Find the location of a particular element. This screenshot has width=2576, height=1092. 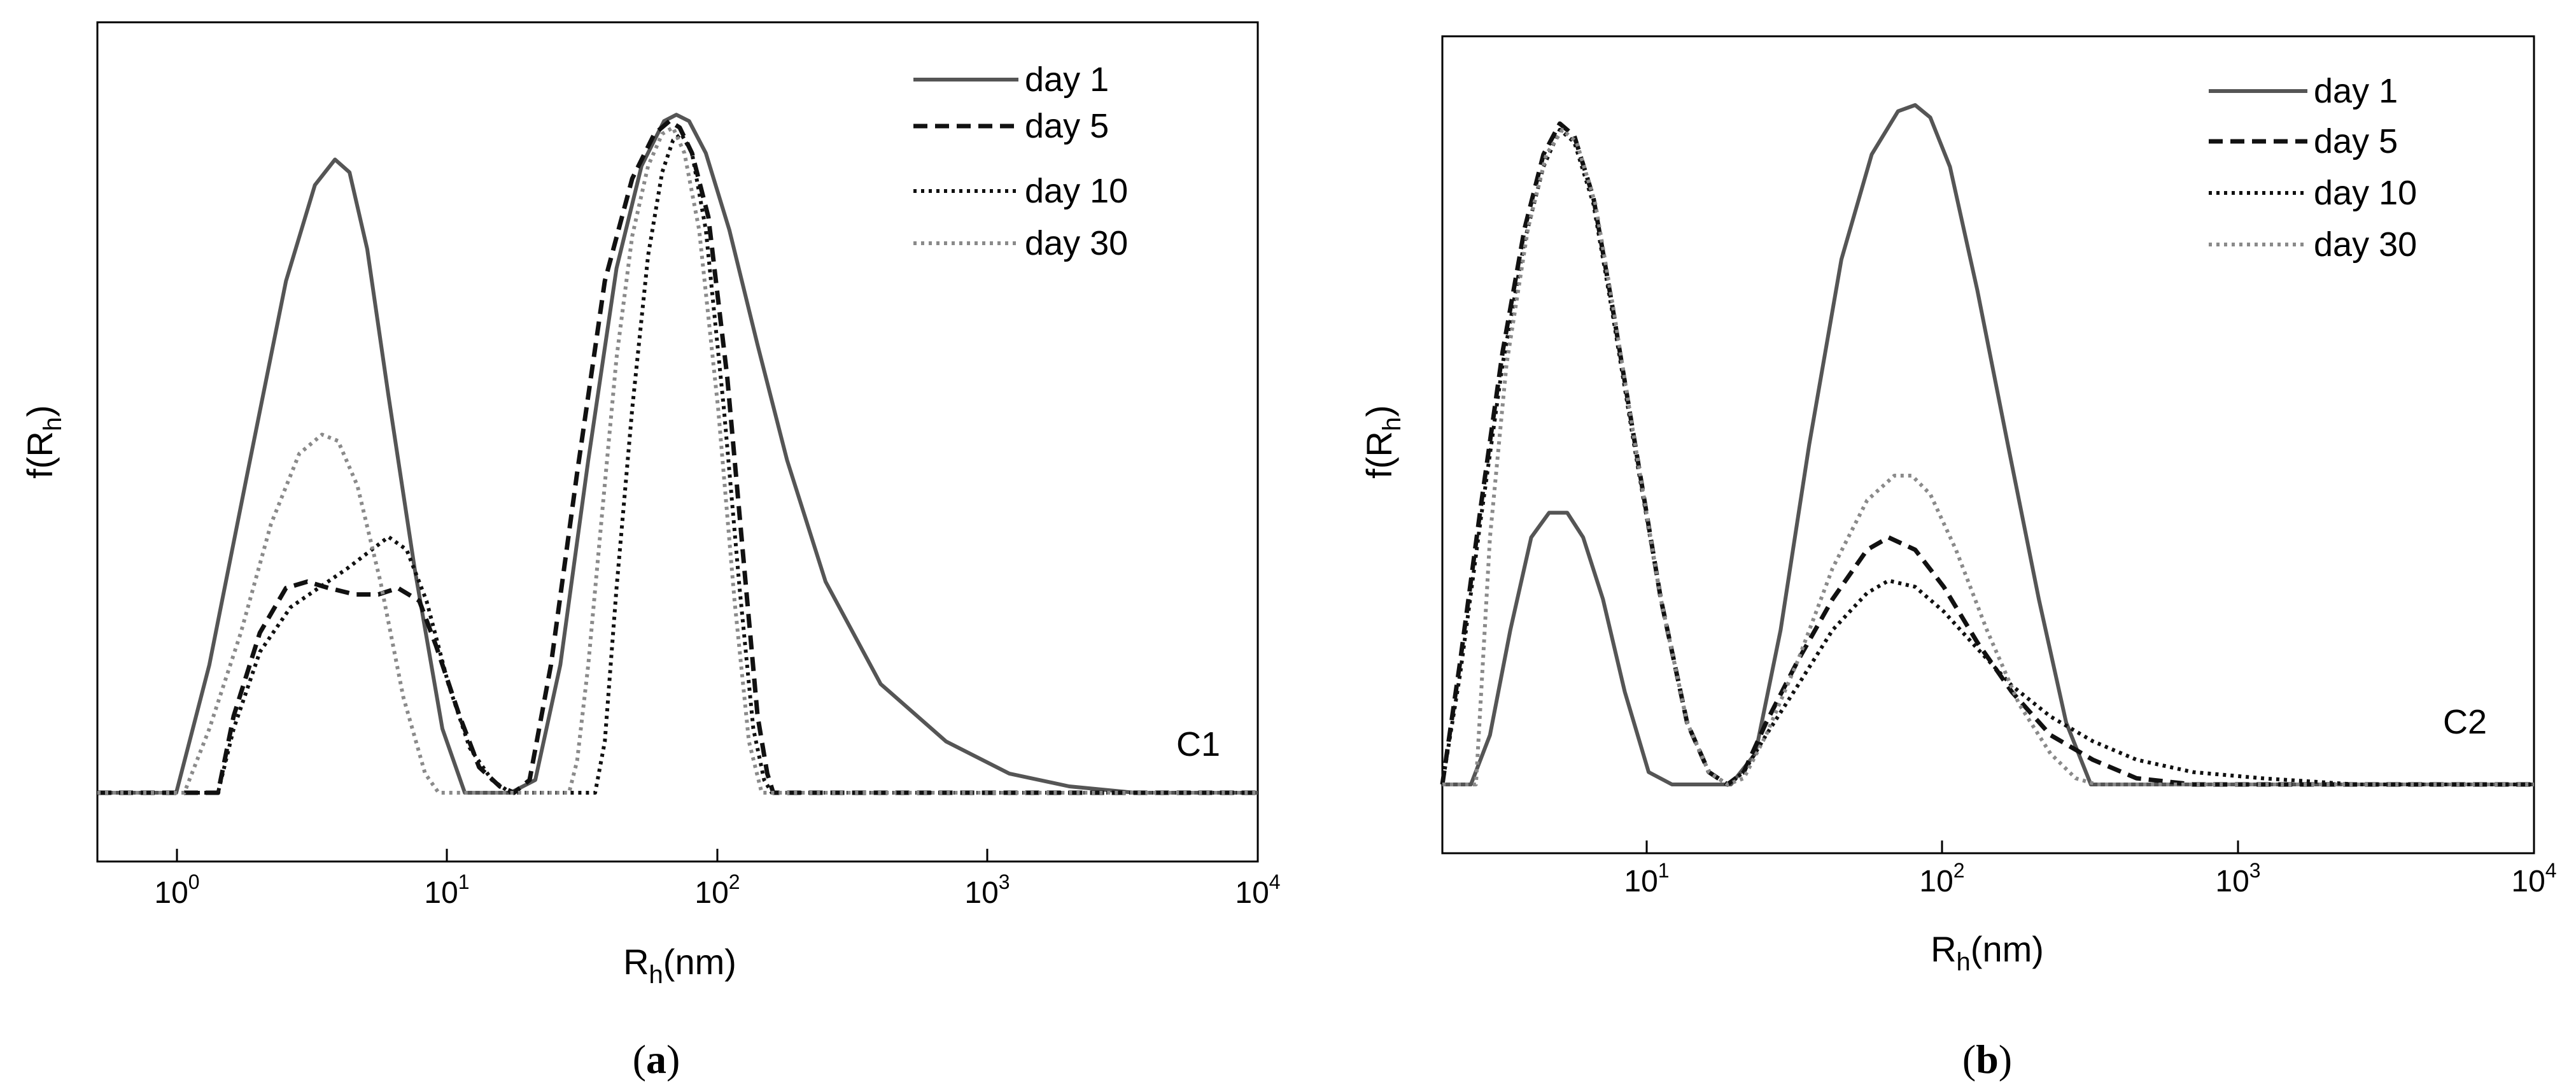

legend-label-a-0: day 1 is located at coordinates (1067, 79).